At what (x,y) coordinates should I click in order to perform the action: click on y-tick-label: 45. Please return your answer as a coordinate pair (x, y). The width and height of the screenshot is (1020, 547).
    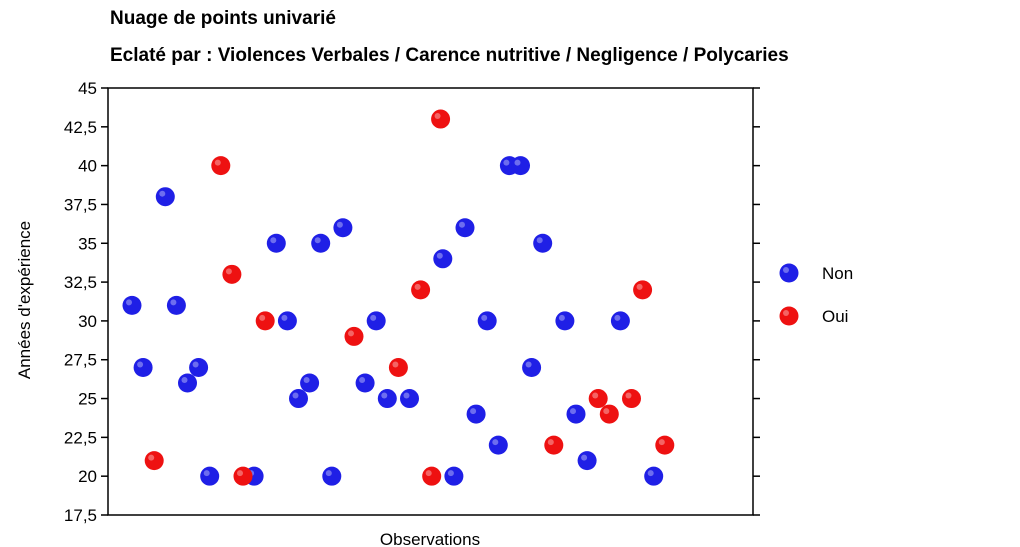
    Looking at the image, I should click on (87, 88).